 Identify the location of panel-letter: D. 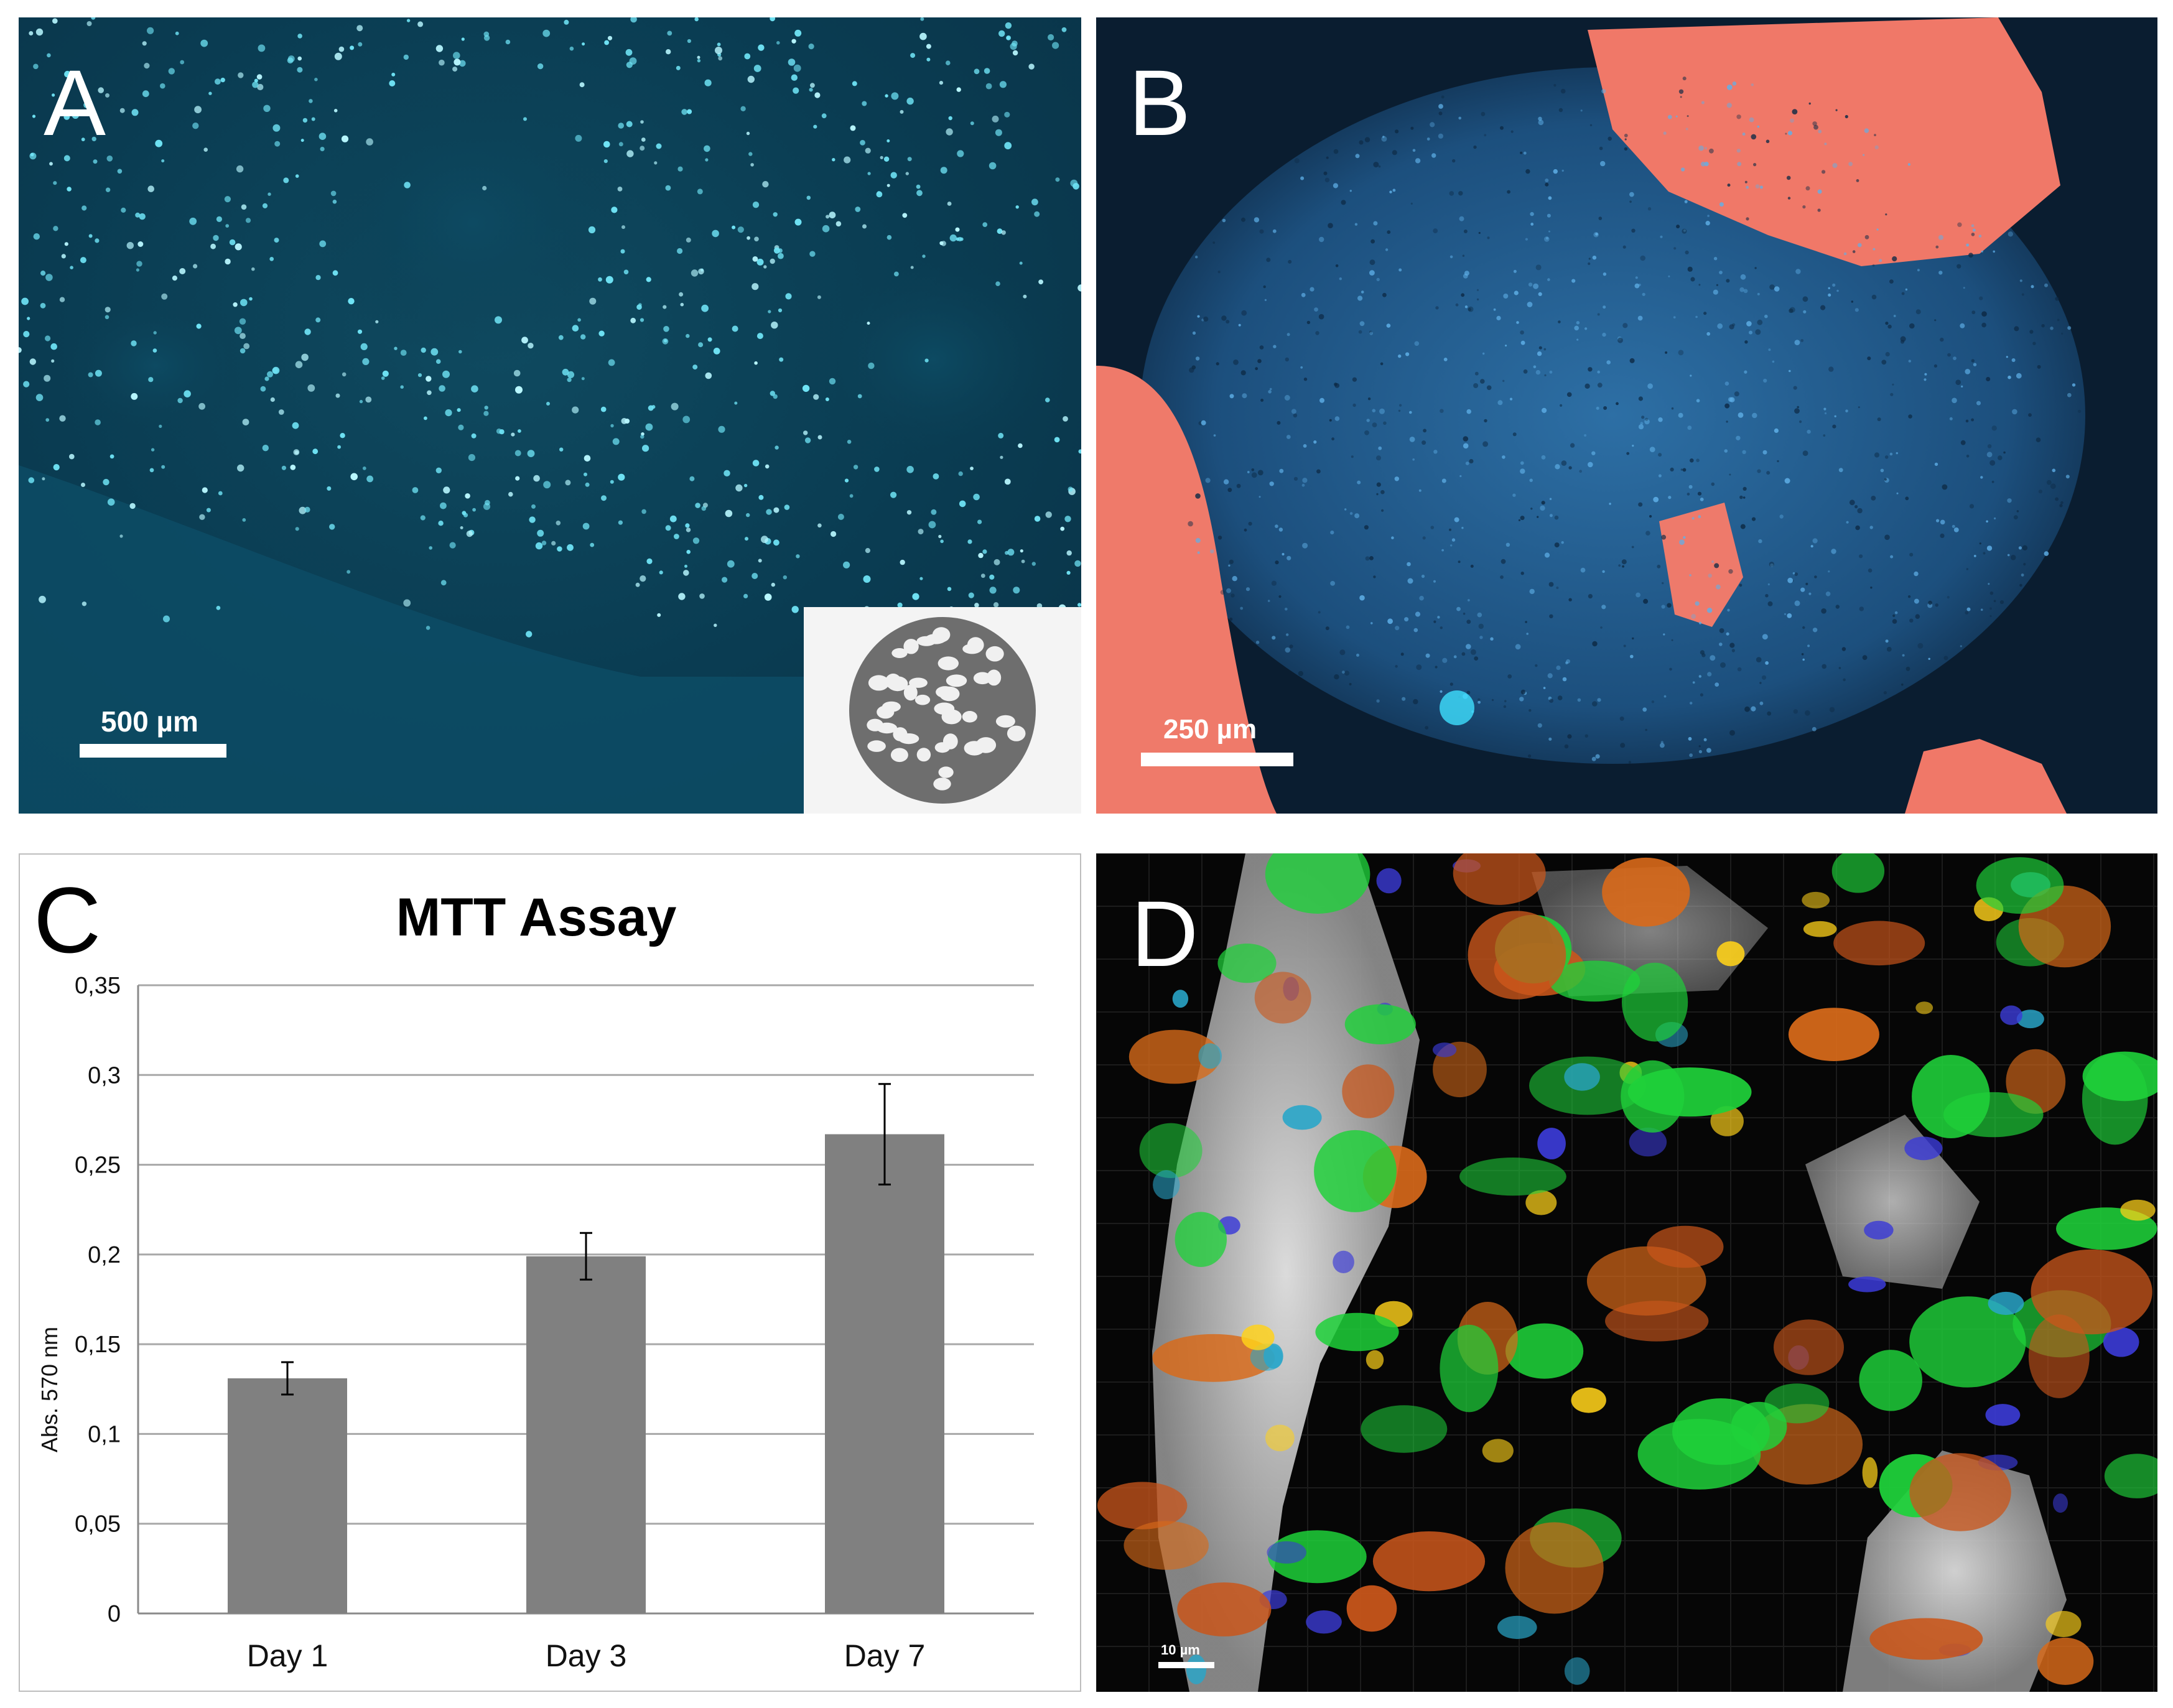
(1165, 933).